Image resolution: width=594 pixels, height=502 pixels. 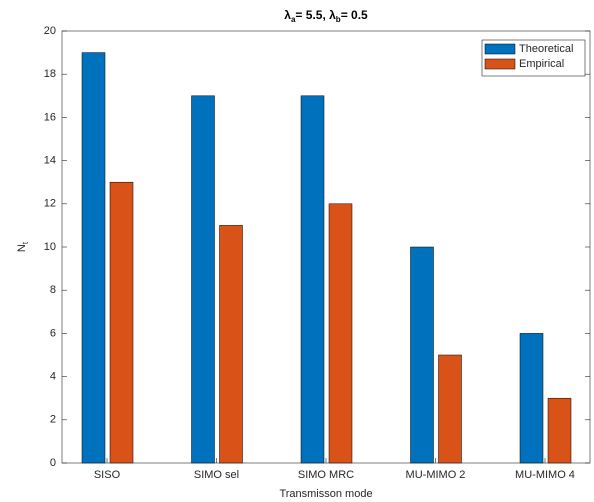 What do you see at coordinates (354, 15) in the screenshot?
I see `text-part: = 0.5` at bounding box center [354, 15].